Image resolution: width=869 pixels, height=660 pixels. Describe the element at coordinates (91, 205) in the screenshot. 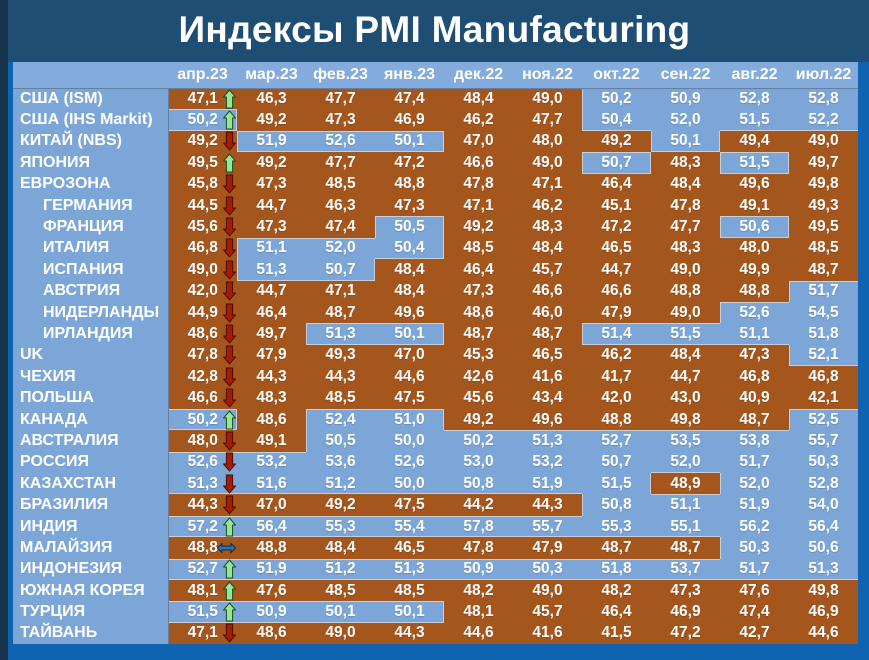

I see `country-name: ГЕРМАНИЯ` at that location.